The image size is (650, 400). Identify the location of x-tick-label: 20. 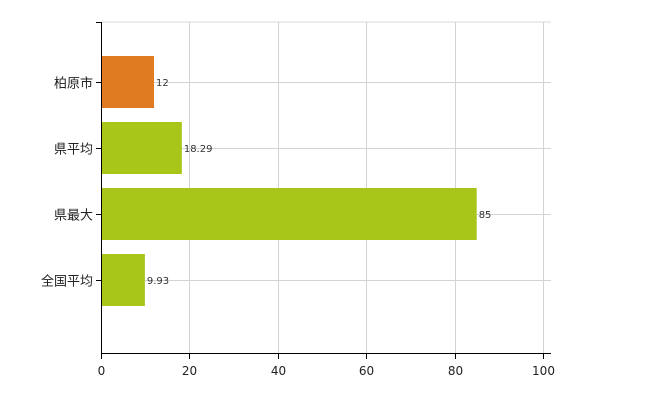
(189, 371).